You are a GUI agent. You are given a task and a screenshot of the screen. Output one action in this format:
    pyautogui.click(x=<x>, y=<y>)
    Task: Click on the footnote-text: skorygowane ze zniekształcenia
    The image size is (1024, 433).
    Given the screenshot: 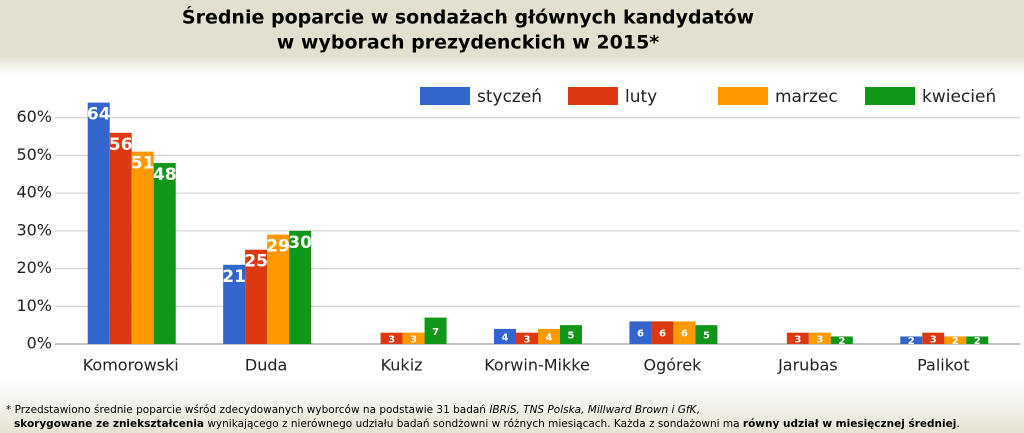 What is the action you would take?
    pyautogui.click(x=109, y=424)
    